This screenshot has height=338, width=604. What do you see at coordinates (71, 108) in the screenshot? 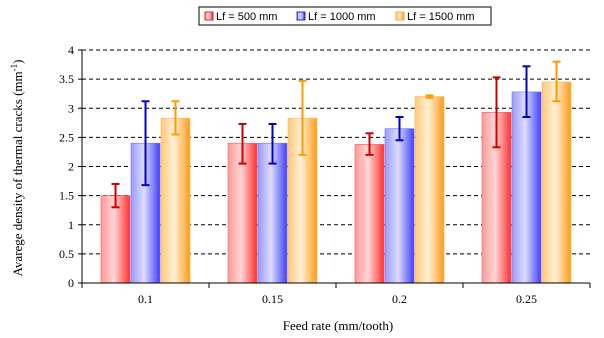
I see `y-tick-label: 3` at bounding box center [71, 108].